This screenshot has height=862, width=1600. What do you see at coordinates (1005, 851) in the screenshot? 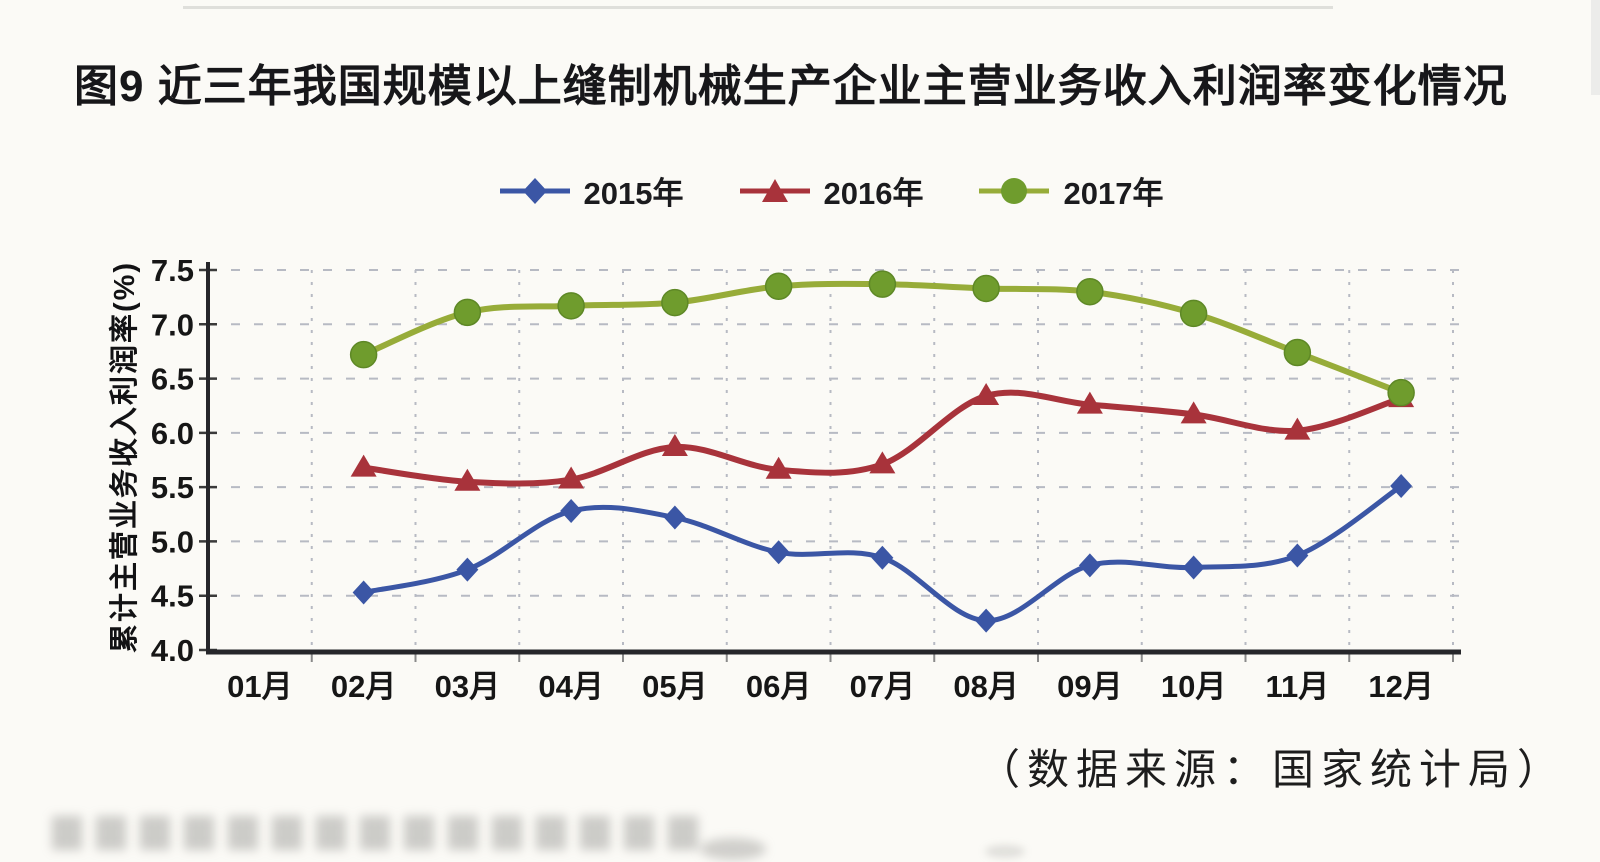
I see `scan-artifact-bleedthrough-mark` at bounding box center [1005, 851].